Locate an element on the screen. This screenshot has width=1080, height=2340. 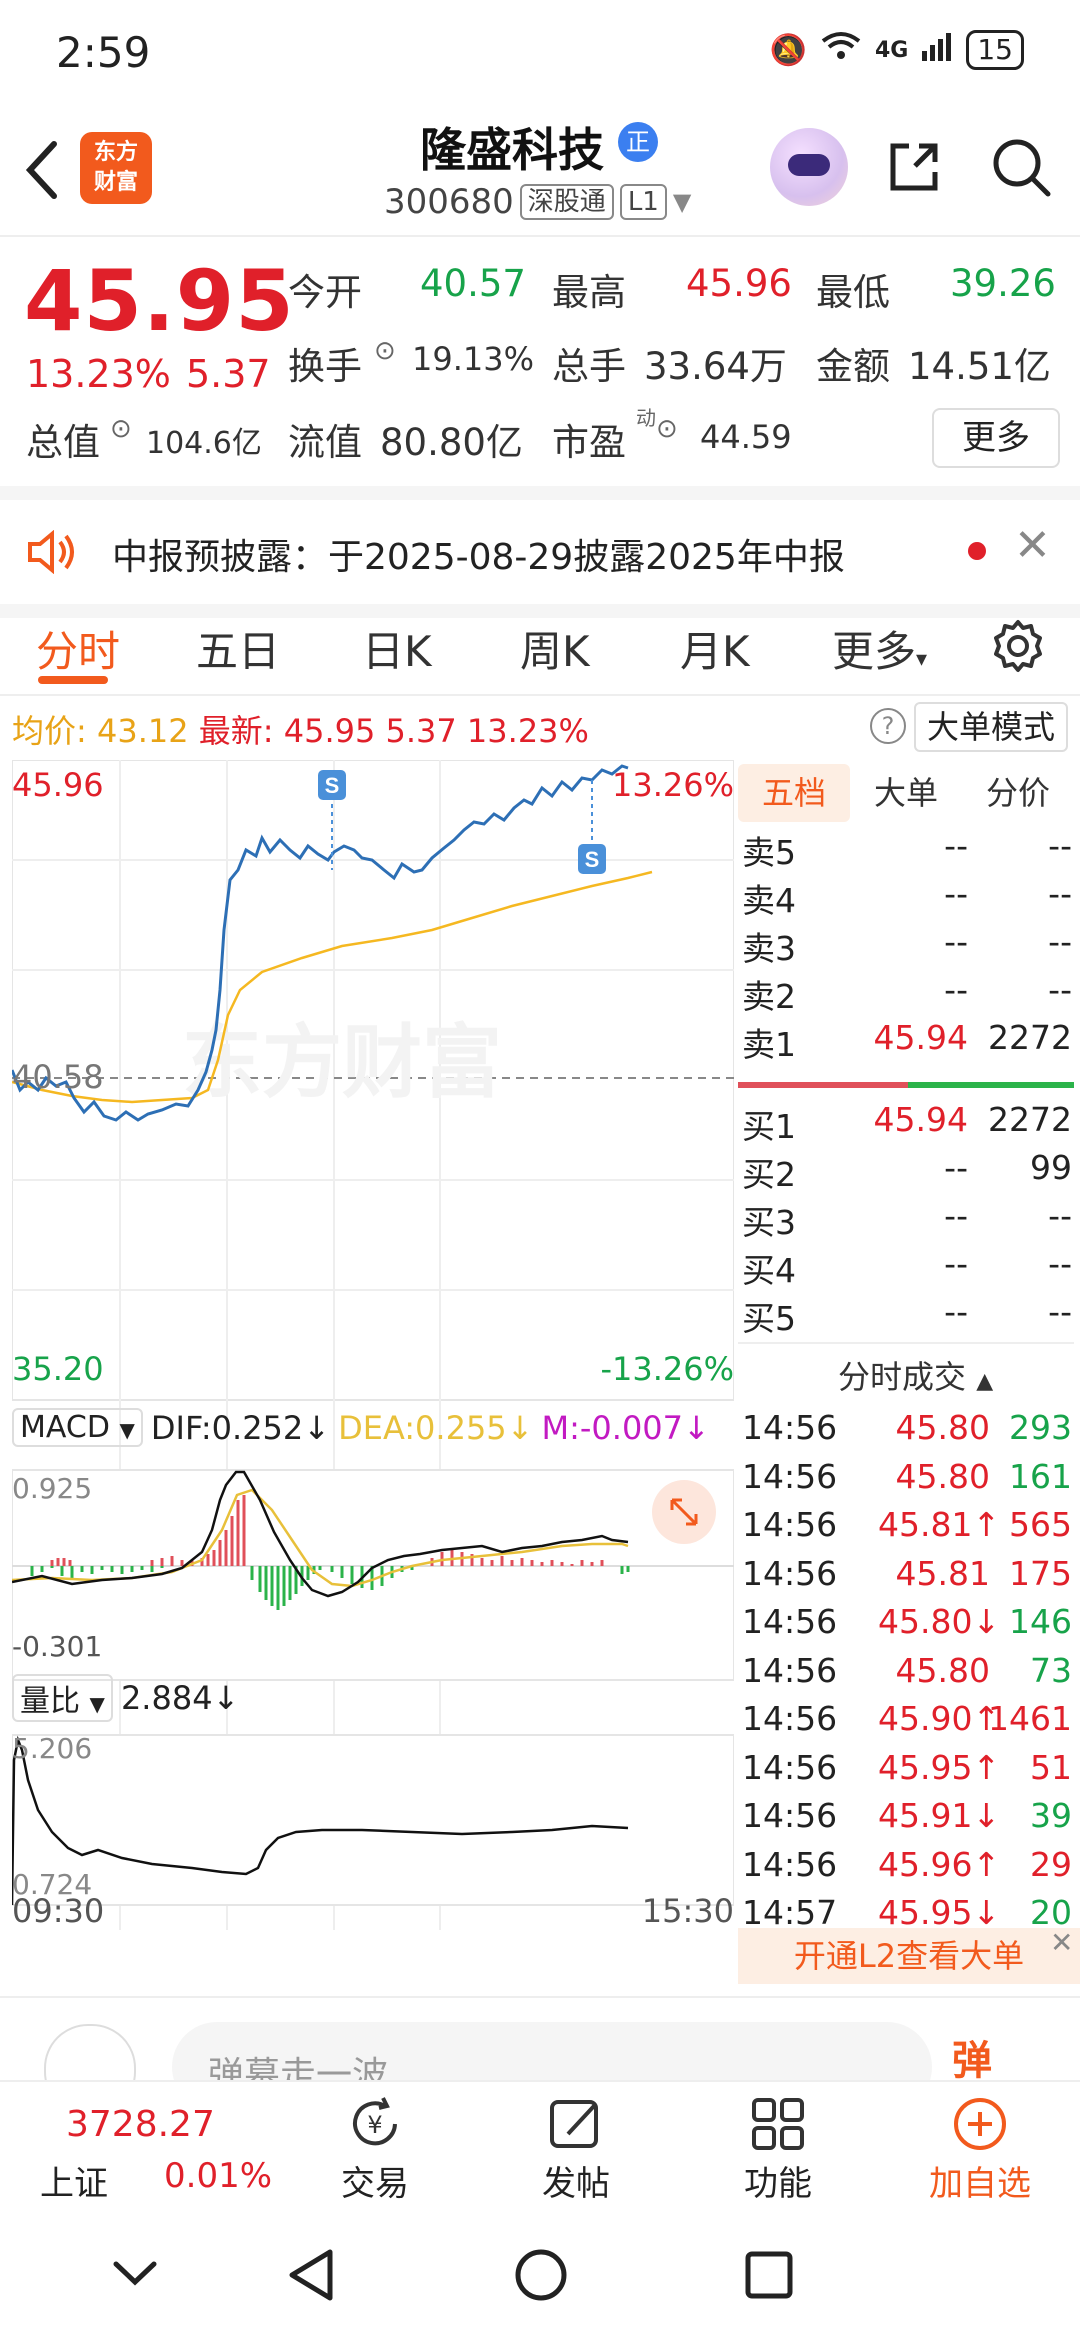
tick-price: 45.95↑ is located at coordinates (939, 1767).